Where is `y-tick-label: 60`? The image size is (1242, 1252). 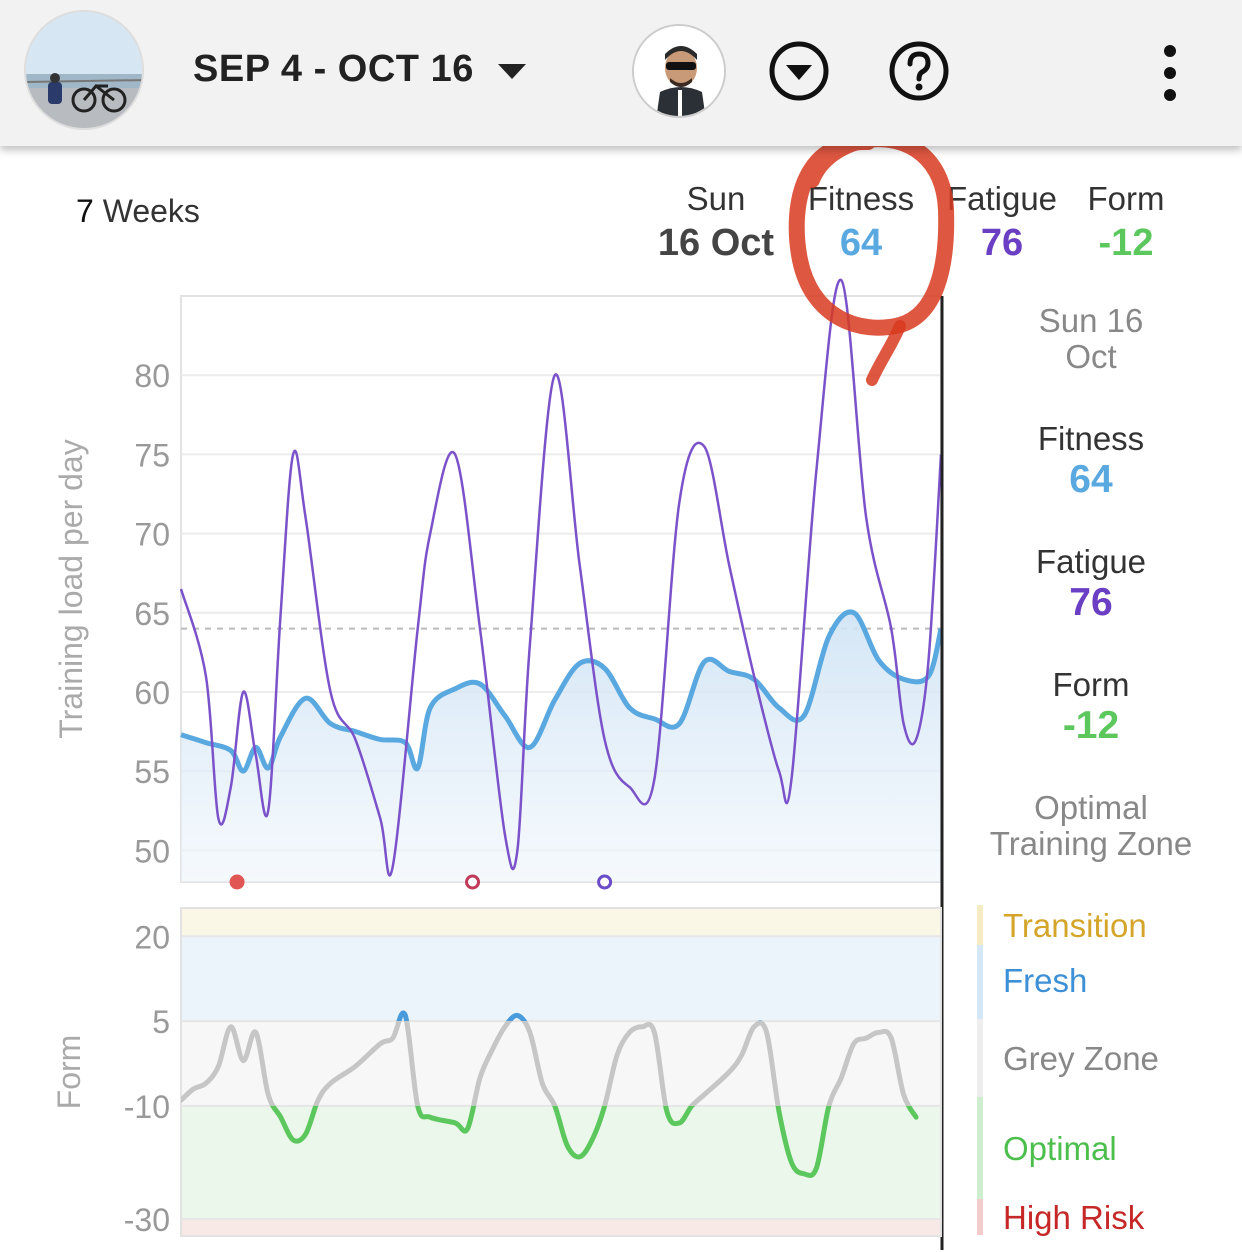
y-tick-label: 60 is located at coordinates (152, 693).